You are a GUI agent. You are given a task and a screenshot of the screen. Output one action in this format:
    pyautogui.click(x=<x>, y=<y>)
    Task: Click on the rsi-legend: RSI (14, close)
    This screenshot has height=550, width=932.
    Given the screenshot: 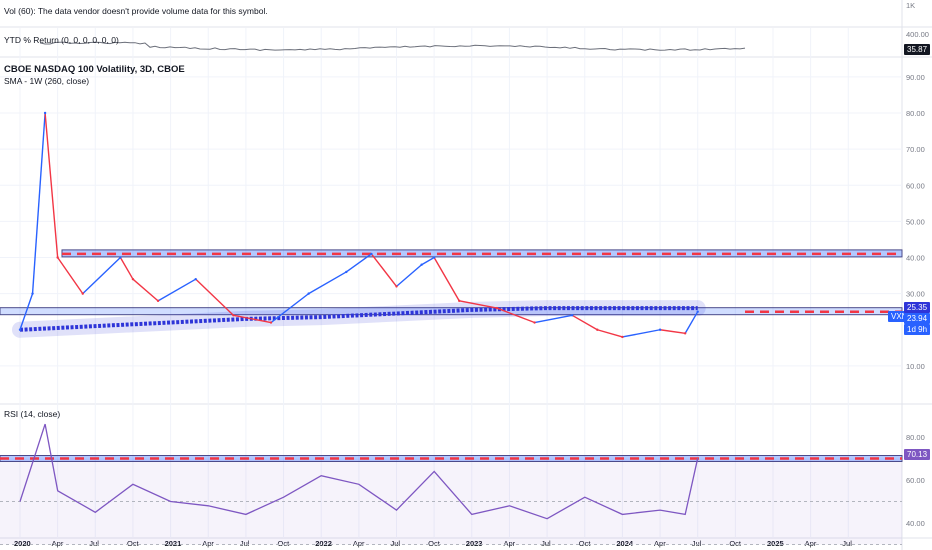 What is the action you would take?
    pyautogui.click(x=32, y=414)
    